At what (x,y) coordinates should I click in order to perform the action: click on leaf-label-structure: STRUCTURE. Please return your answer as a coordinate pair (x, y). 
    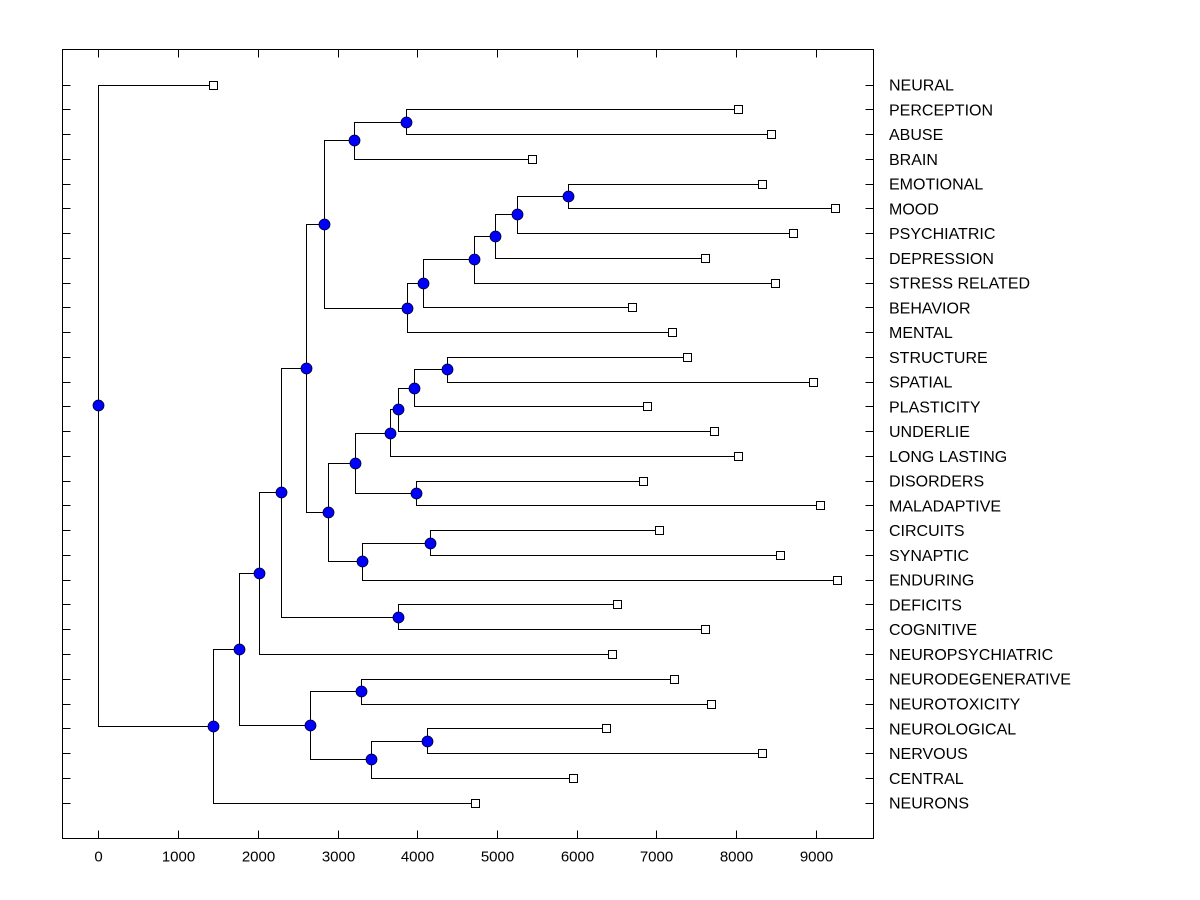
    Looking at the image, I should click on (938, 358).